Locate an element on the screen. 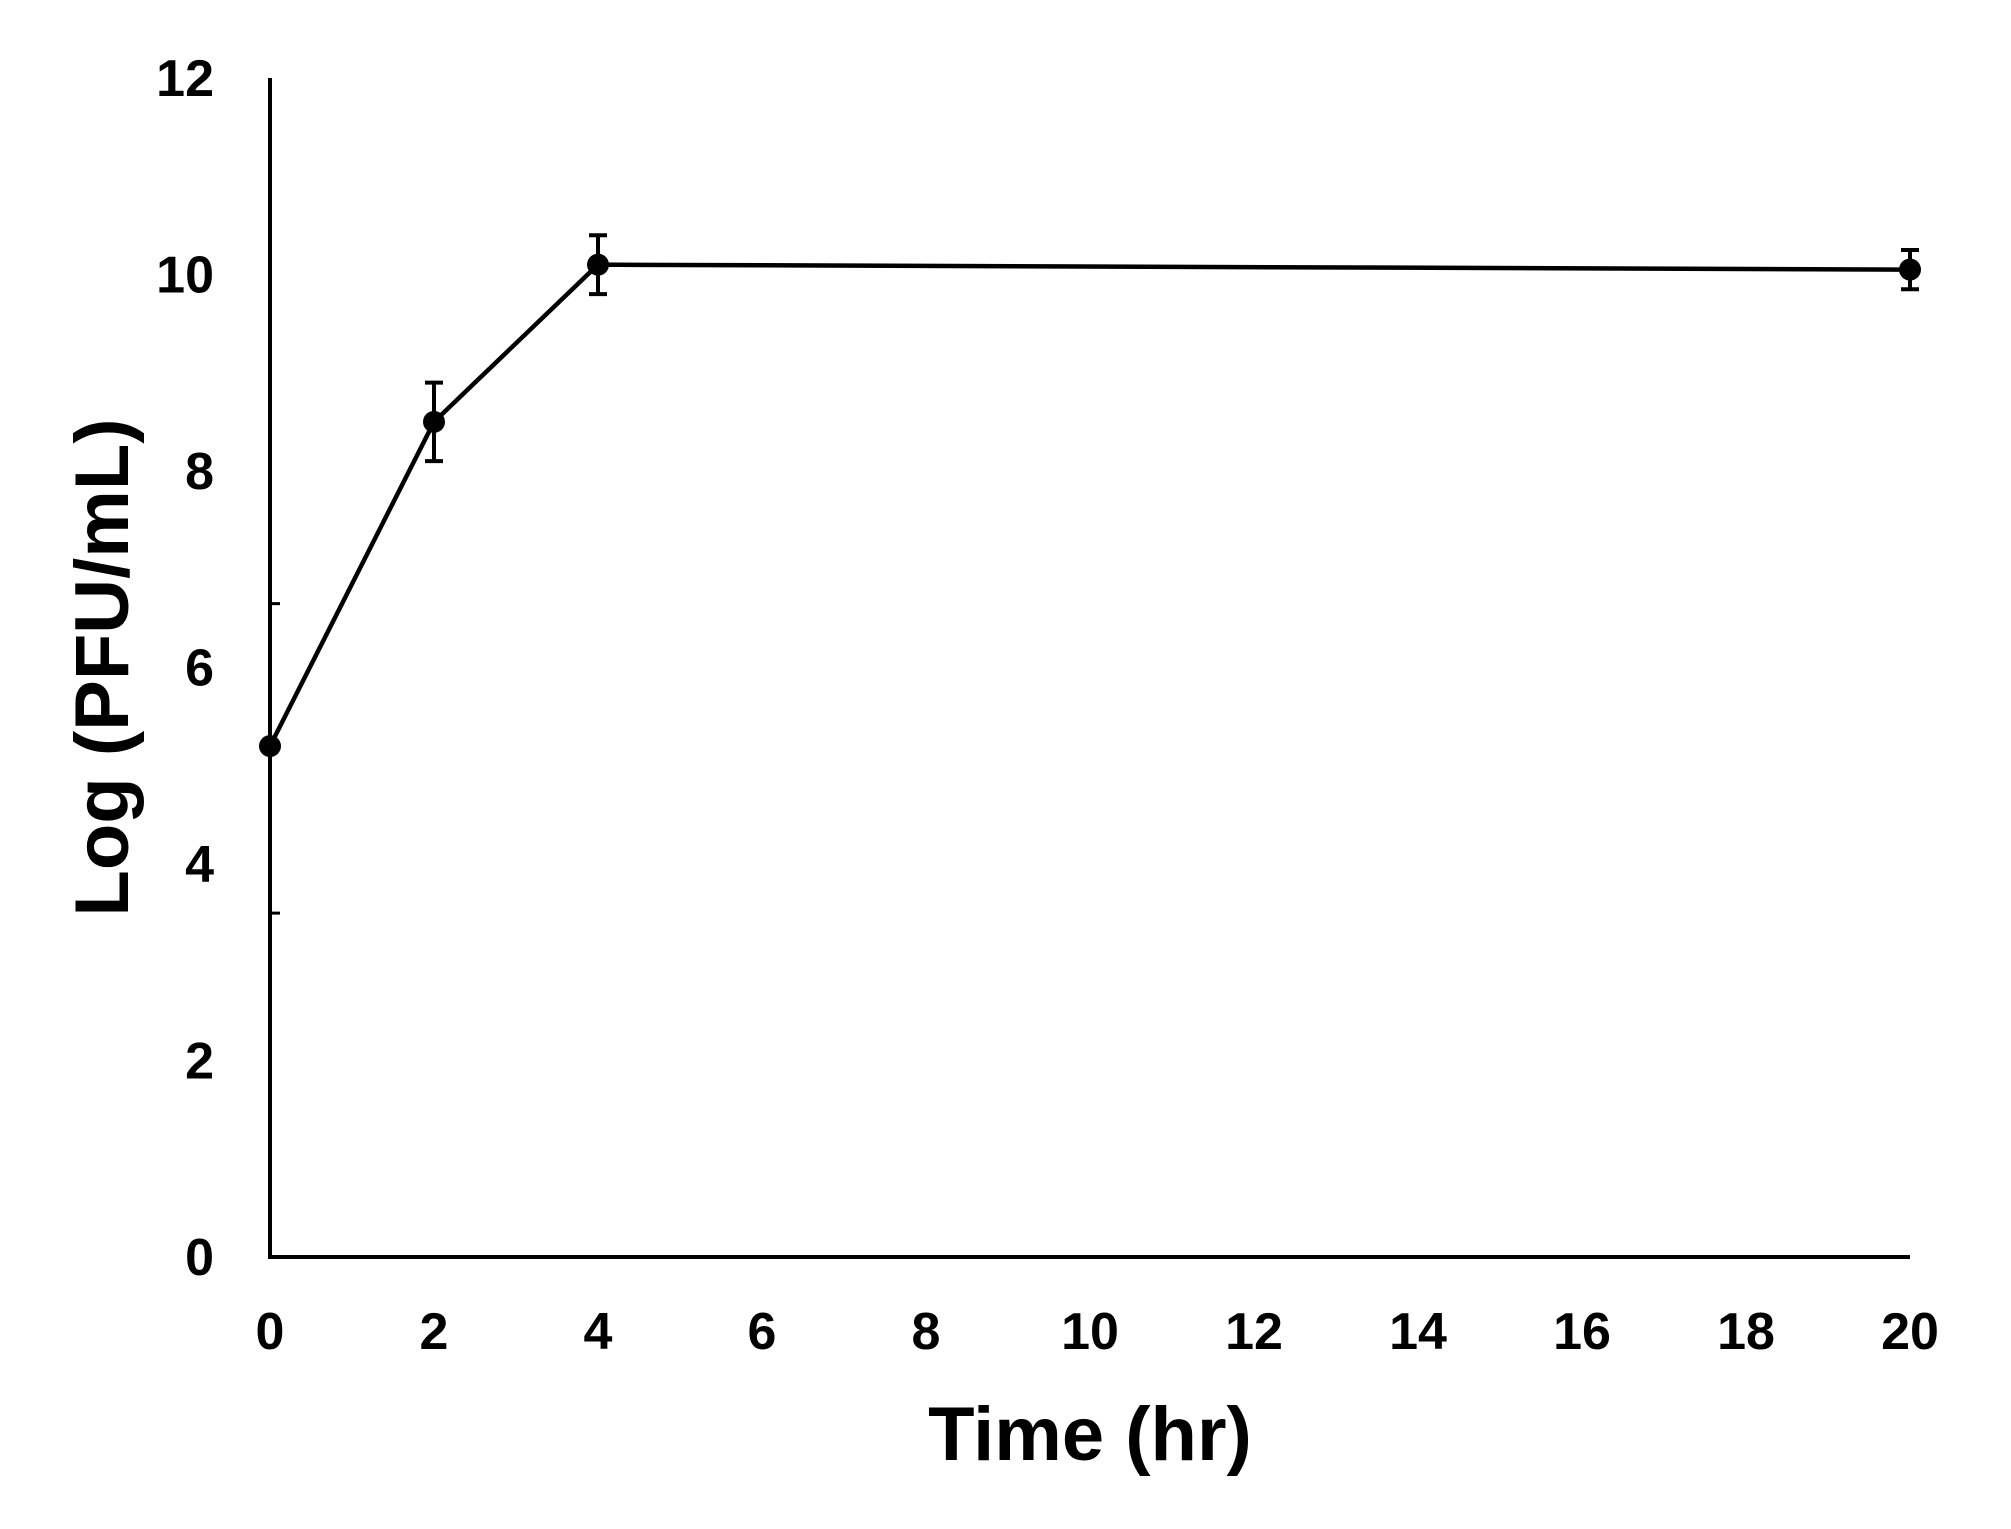 The width and height of the screenshot is (2011, 1529). y-tick-label: 10 is located at coordinates (185, 276).